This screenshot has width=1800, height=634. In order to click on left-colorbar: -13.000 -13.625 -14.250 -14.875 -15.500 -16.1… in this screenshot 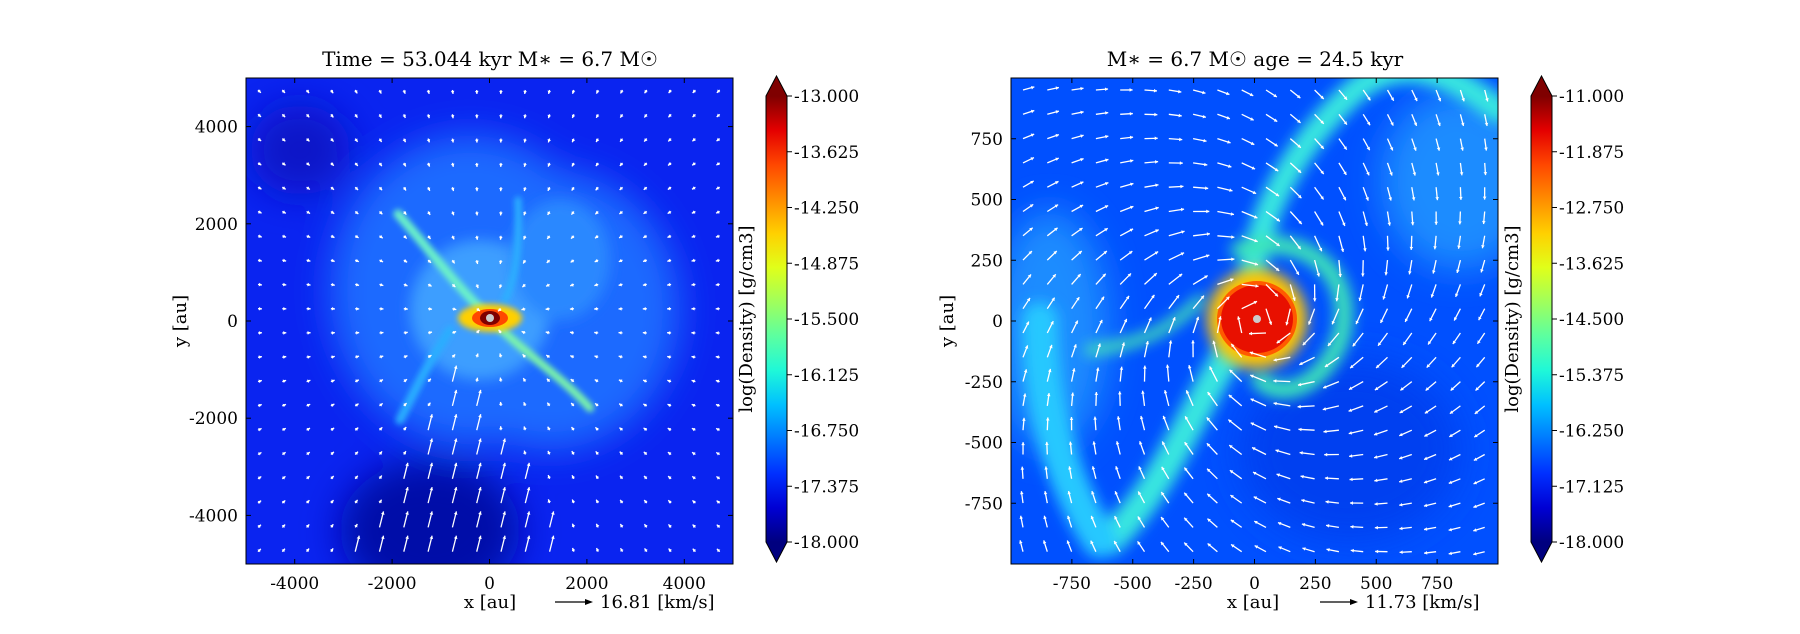, I will do `click(797, 319)`.